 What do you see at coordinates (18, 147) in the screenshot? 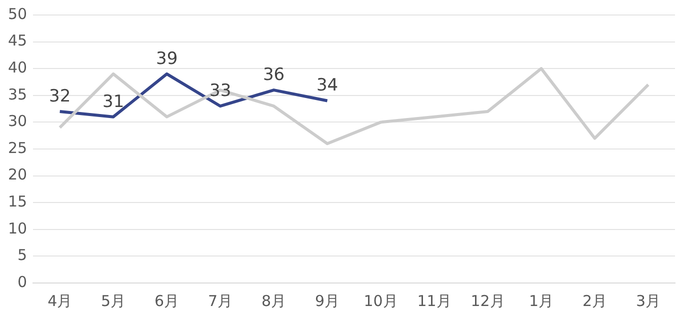
I see `y-tick-label: 25` at bounding box center [18, 147].